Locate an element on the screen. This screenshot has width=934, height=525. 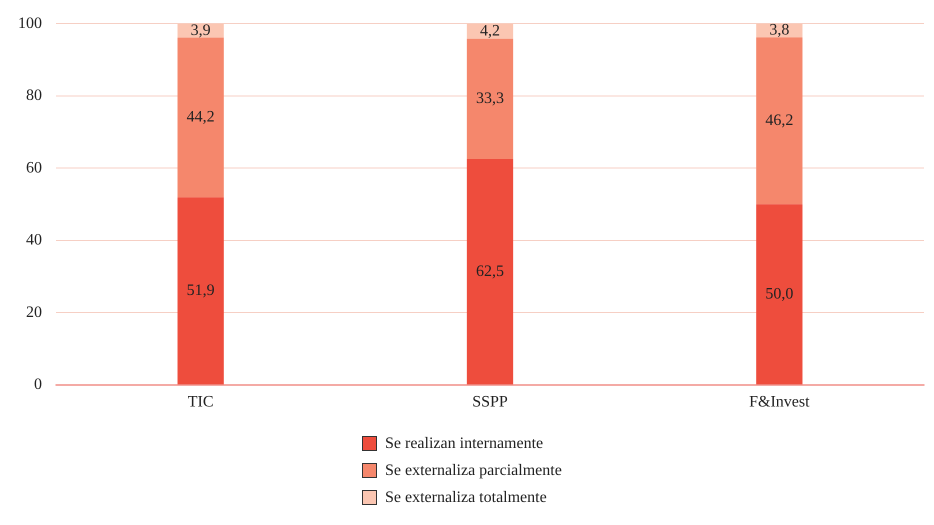
y-tick-label: 80 is located at coordinates (34, 95).